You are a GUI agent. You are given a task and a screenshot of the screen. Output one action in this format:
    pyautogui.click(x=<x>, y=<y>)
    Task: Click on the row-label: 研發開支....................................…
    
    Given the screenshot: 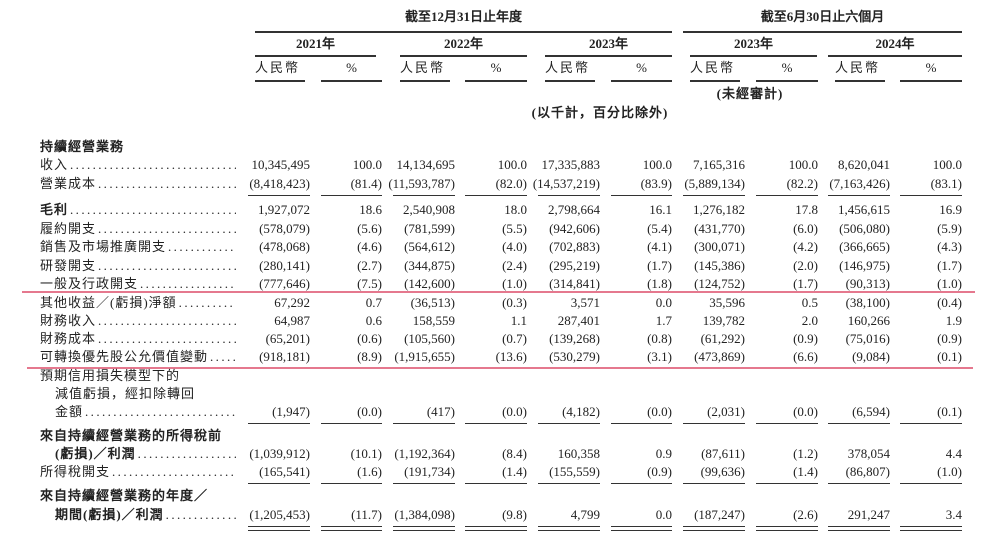 What is the action you would take?
    pyautogui.click(x=138, y=266)
    